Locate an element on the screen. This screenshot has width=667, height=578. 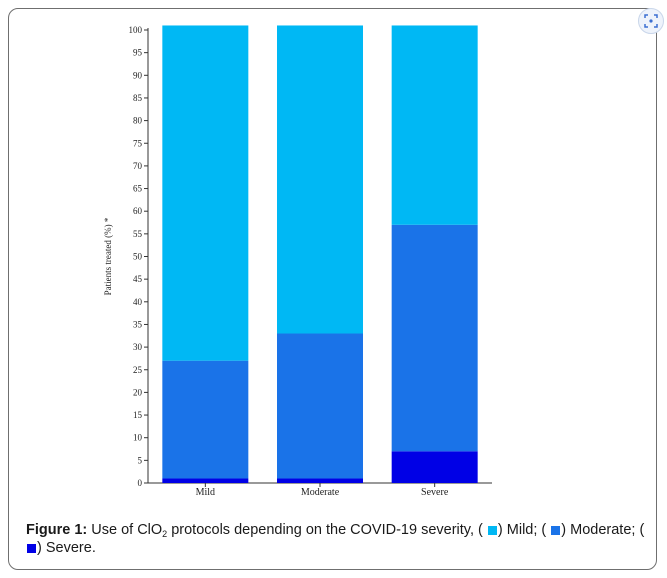
y-tick-label-10: 10 is located at coordinates (138, 438).